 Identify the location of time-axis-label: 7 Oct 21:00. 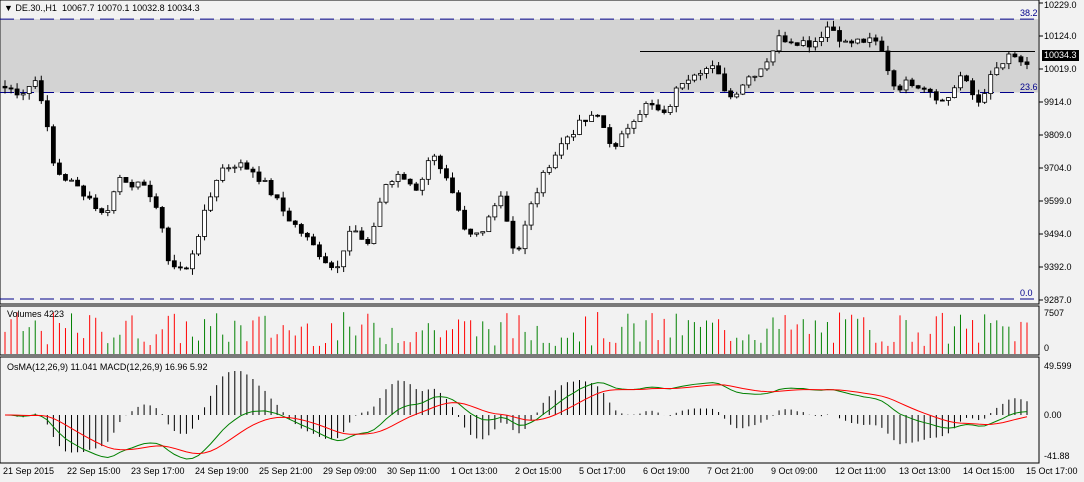
(730, 471).